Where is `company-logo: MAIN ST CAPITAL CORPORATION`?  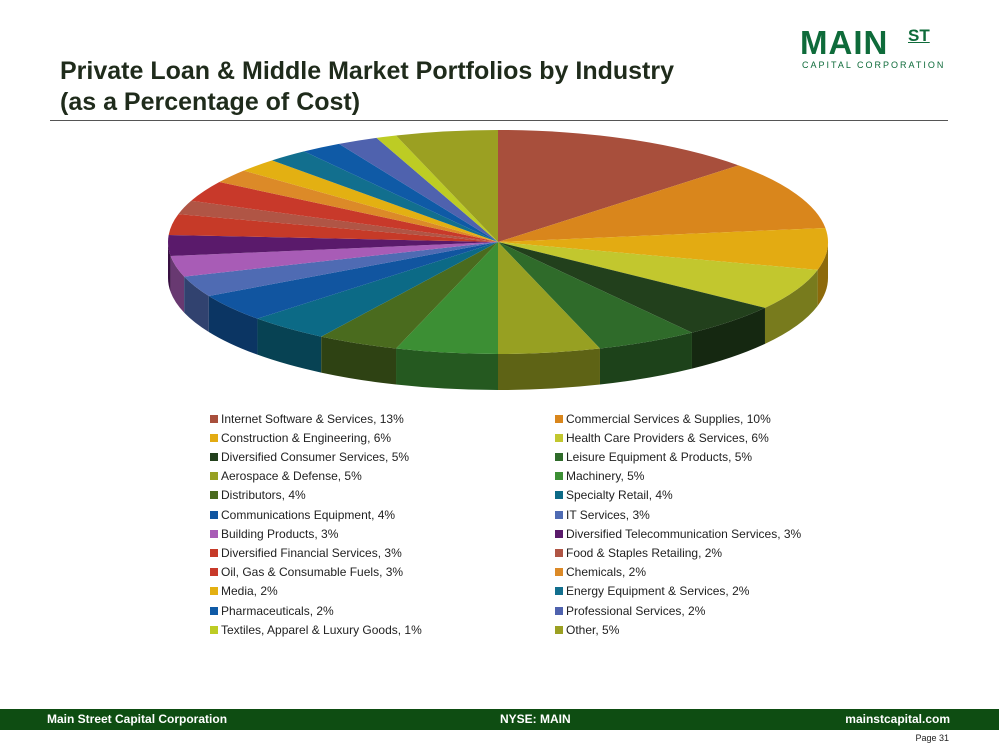
company-logo: MAIN ST CAPITAL CORPORATION is located at coordinates (871, 48).